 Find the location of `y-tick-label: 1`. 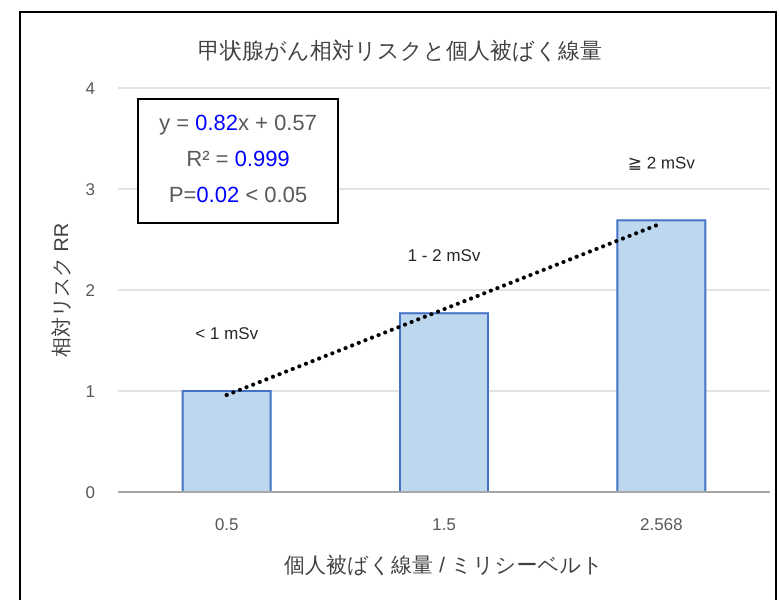

y-tick-label: 1 is located at coordinates (90, 391).